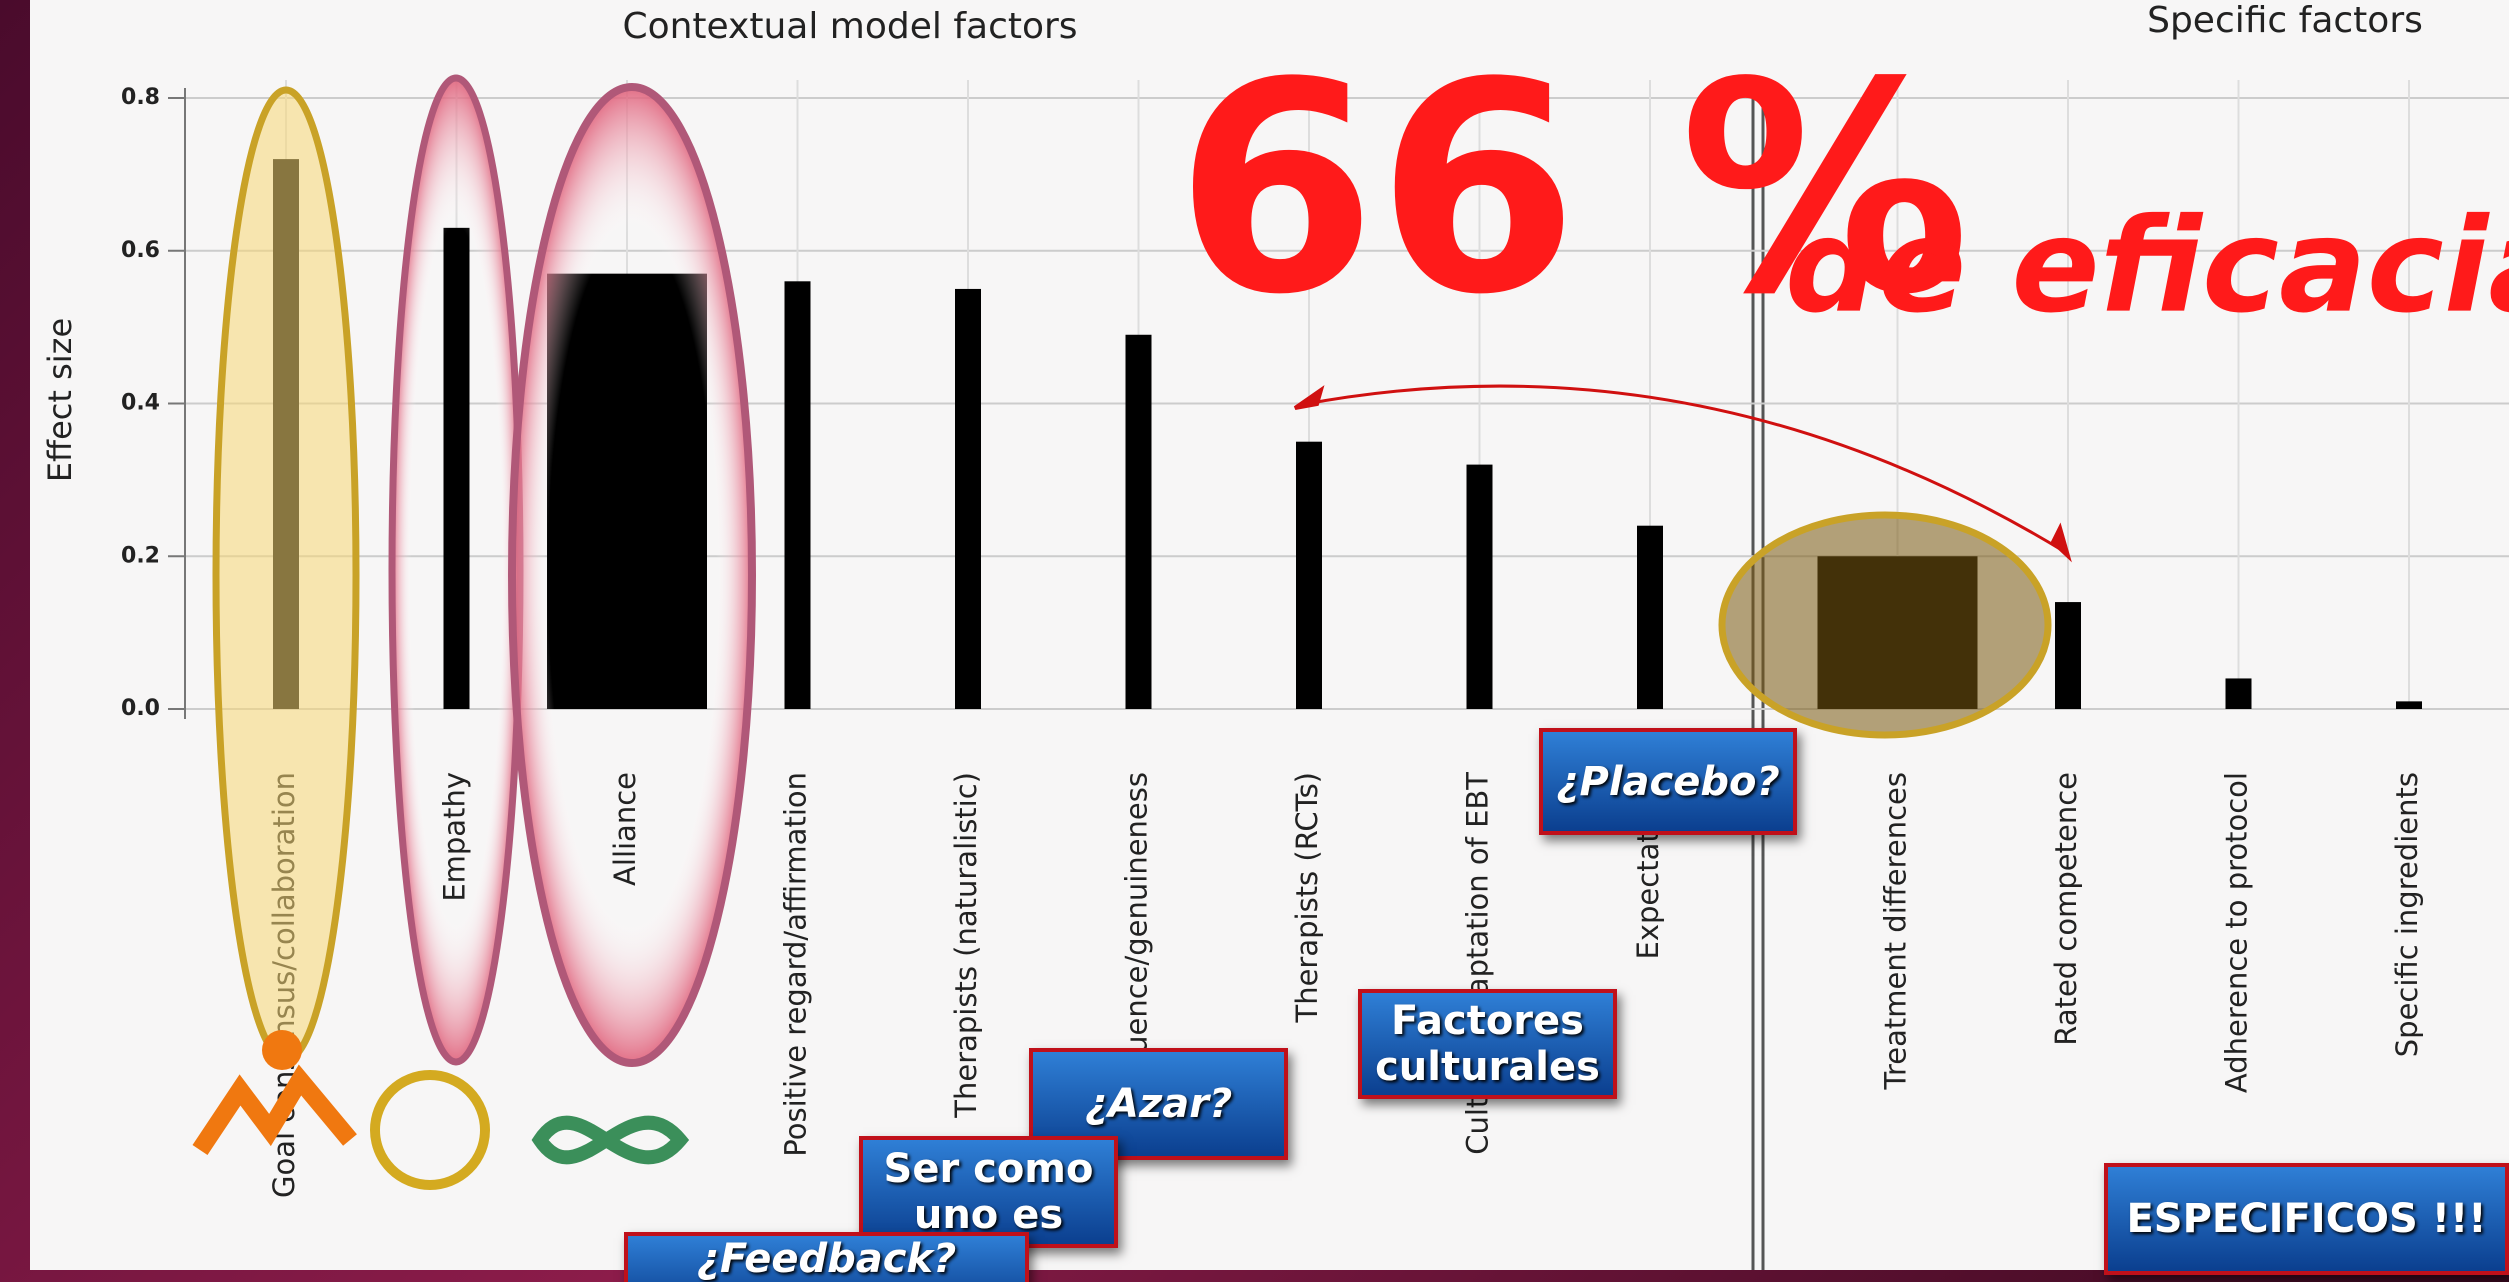 The height and width of the screenshot is (1282, 2509). I want to click on y-axis-title: Effect size, so click(60, 400).